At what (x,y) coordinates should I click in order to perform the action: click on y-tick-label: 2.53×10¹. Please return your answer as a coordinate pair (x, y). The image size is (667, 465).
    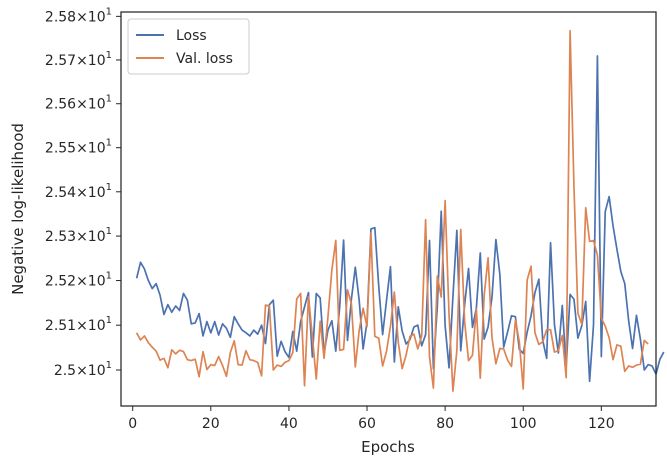
    Looking at the image, I should click on (78, 235).